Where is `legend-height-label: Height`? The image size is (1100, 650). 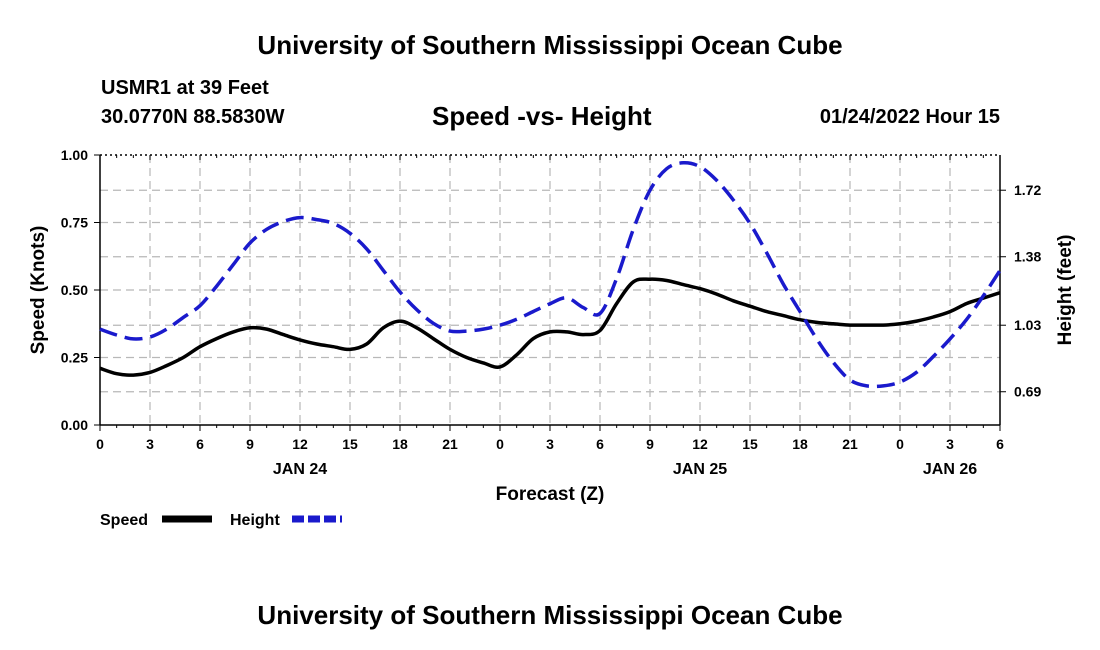
legend-height-label: Height is located at coordinates (255, 520).